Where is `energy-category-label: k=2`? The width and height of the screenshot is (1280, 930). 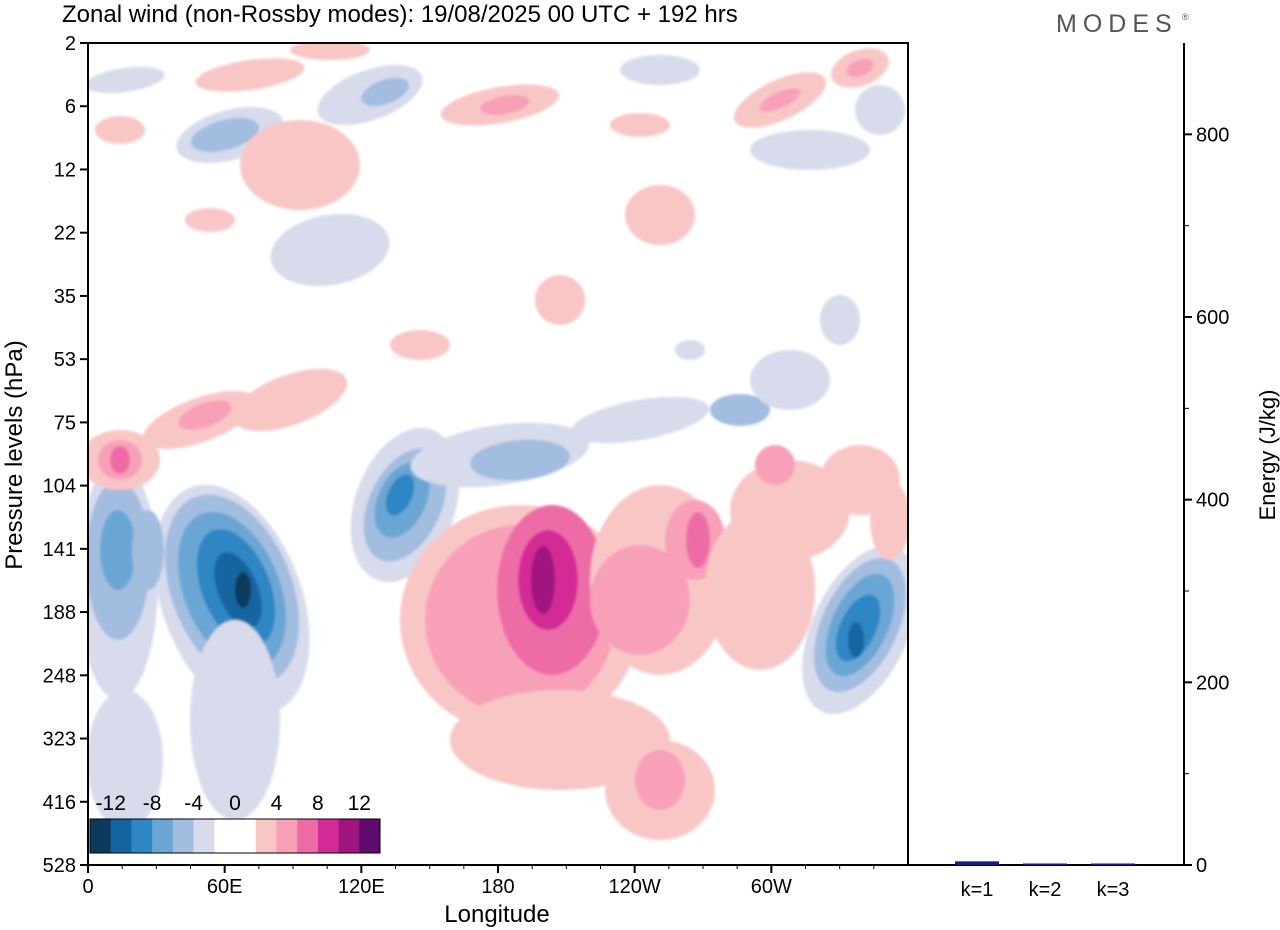 energy-category-label: k=2 is located at coordinates (1045, 890).